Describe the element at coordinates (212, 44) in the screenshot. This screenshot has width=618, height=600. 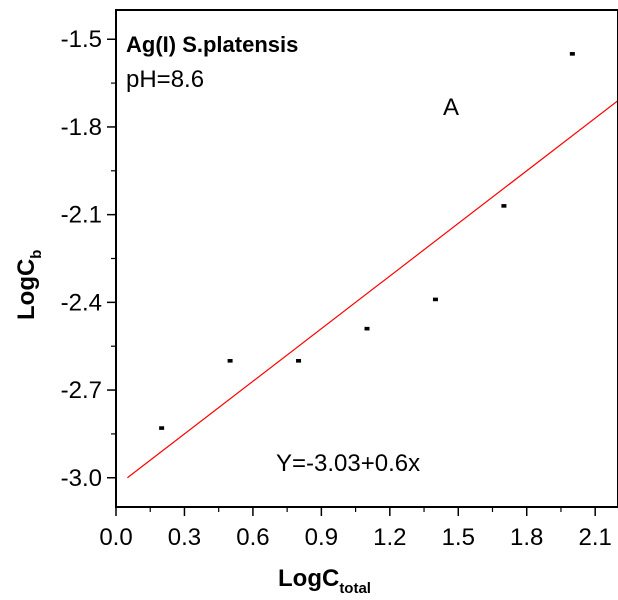
I see `chart-title: Ag(I) S.platensis` at that location.